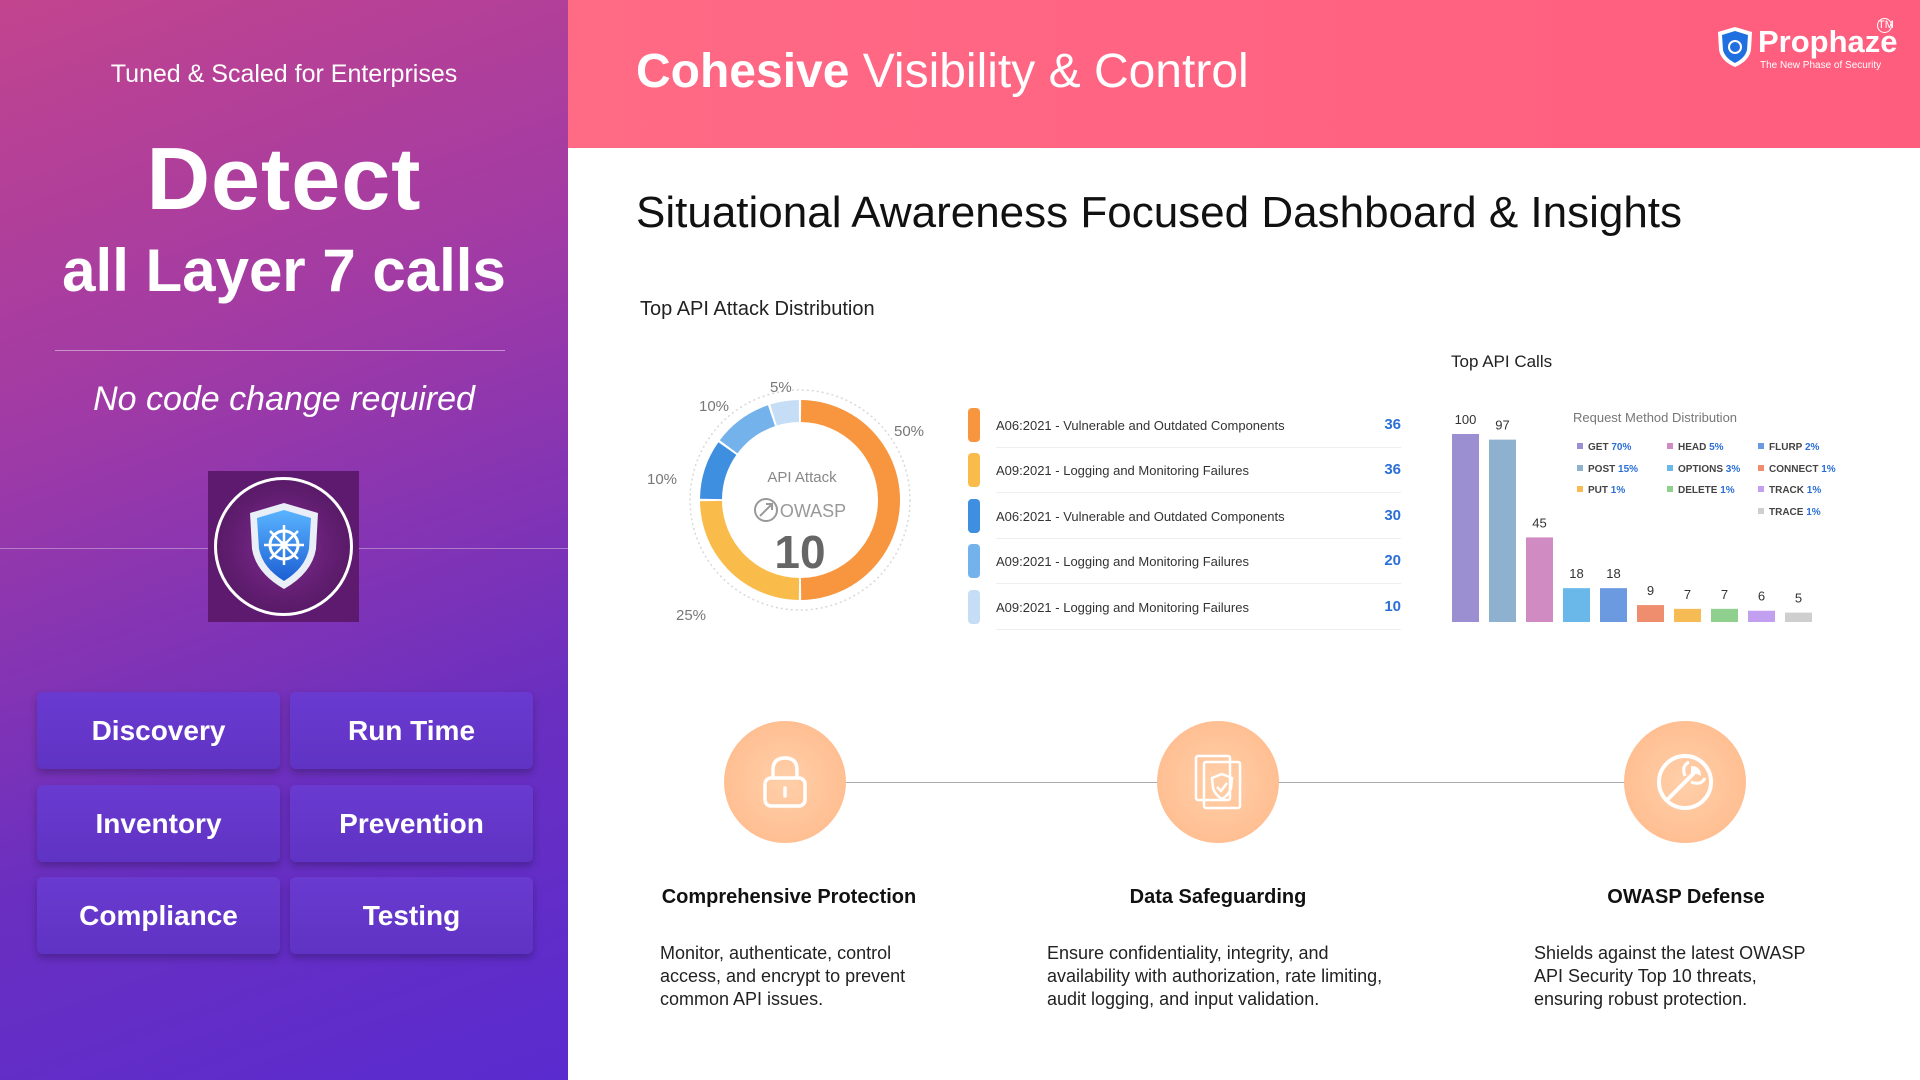 This screenshot has height=1080, width=1920. What do you see at coordinates (158, 730) in the screenshot?
I see `discovery-button: Discovery` at bounding box center [158, 730].